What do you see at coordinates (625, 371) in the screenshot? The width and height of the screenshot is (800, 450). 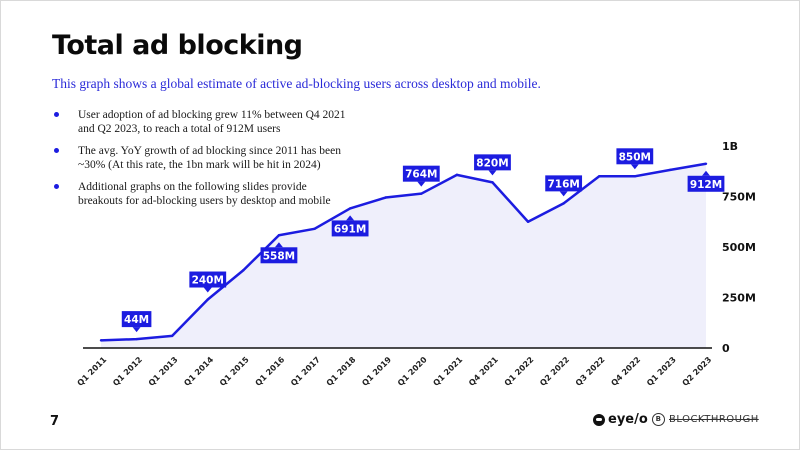 I see `x-tick-label: Q4 2022` at bounding box center [625, 371].